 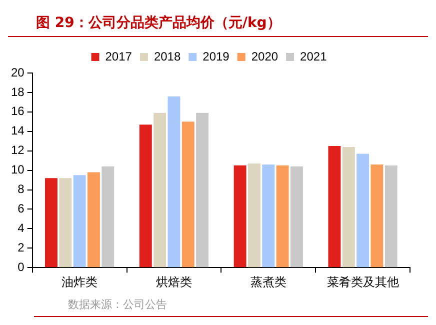 I want to click on y-tick-label: 0, so click(x=21, y=267).